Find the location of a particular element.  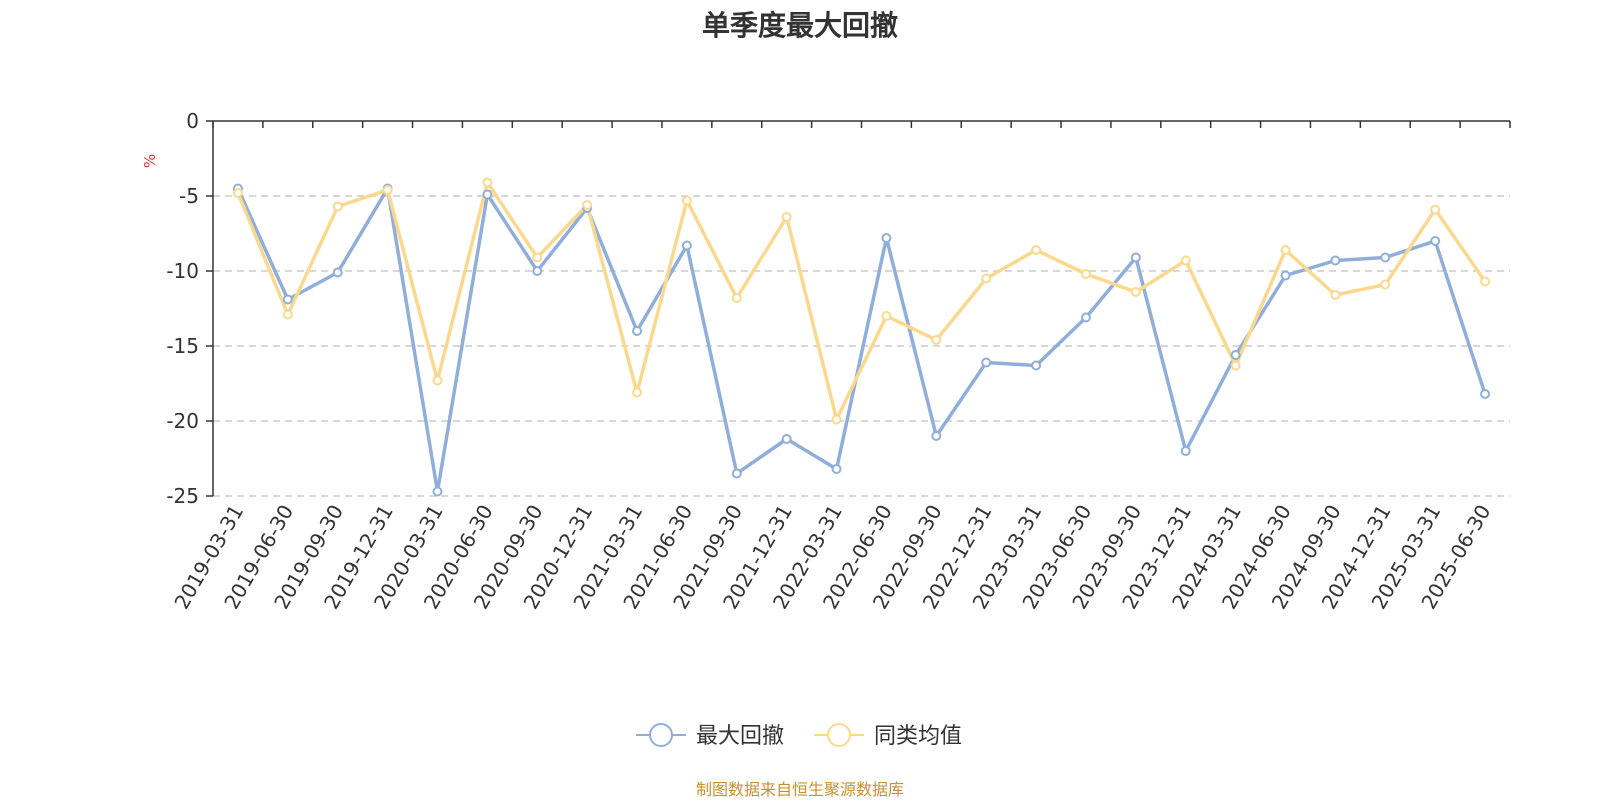

chart-title: 单季度最大回撤 is located at coordinates (799, 25).